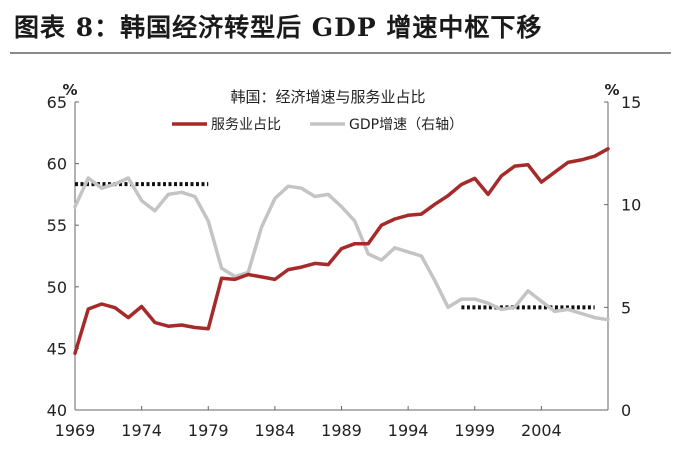 The image size is (681, 459). I want to click on figure-title: 图表 8：韩国经济转型后 GDP 增速中枢下移, so click(278, 27).